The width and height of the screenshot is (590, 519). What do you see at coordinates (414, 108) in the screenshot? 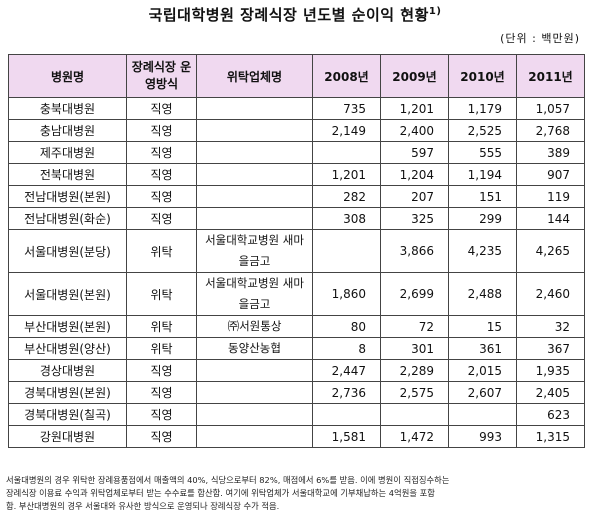
I see `cell-2009: 1,201` at bounding box center [414, 108].